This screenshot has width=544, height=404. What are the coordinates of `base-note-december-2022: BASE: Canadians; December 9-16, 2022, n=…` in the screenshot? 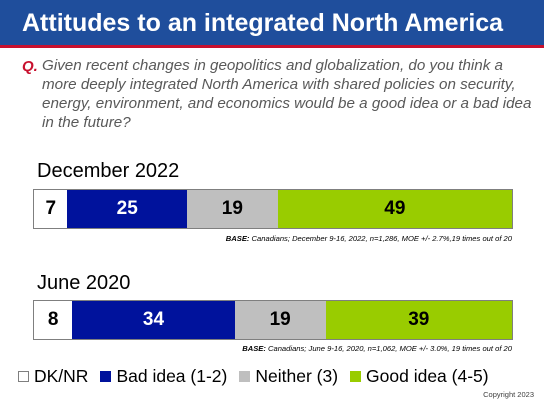 It's located at (369, 238).